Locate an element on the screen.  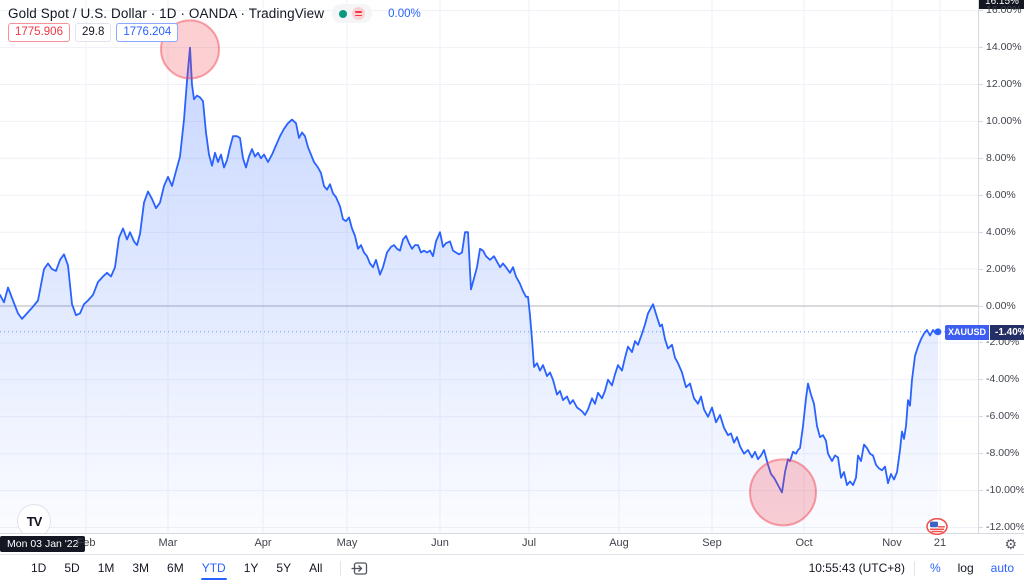
bid-price-badge: 1775.906 is located at coordinates (39, 32).